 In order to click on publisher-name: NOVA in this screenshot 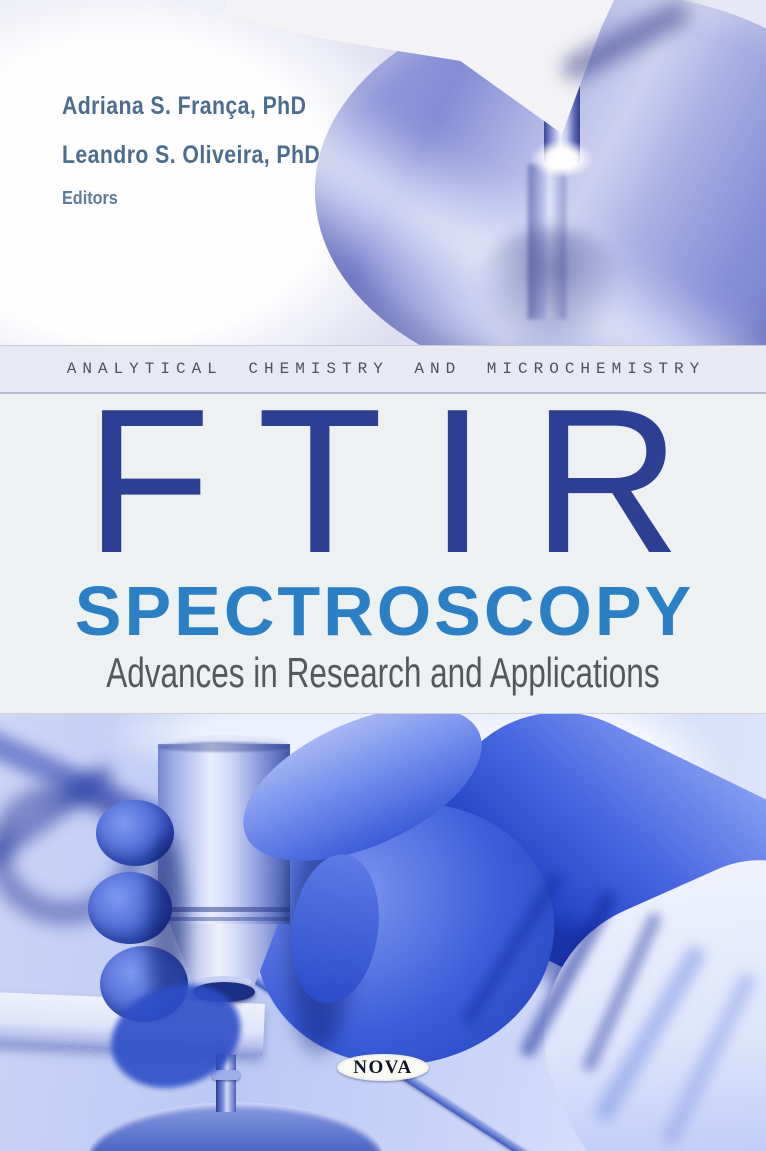, I will do `click(383, 1067)`.